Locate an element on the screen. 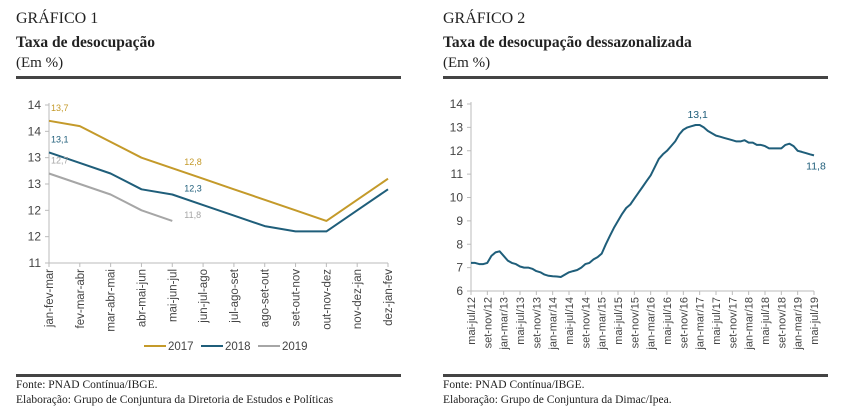 This screenshot has width=842, height=414. y-tick-label: 10 is located at coordinates (457, 198).